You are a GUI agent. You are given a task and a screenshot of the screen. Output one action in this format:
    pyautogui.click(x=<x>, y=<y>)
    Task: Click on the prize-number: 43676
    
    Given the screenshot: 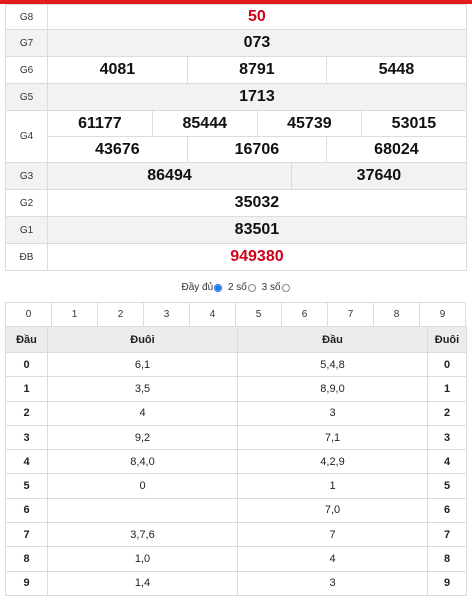 What is the action you would take?
    pyautogui.click(x=117, y=149)
    